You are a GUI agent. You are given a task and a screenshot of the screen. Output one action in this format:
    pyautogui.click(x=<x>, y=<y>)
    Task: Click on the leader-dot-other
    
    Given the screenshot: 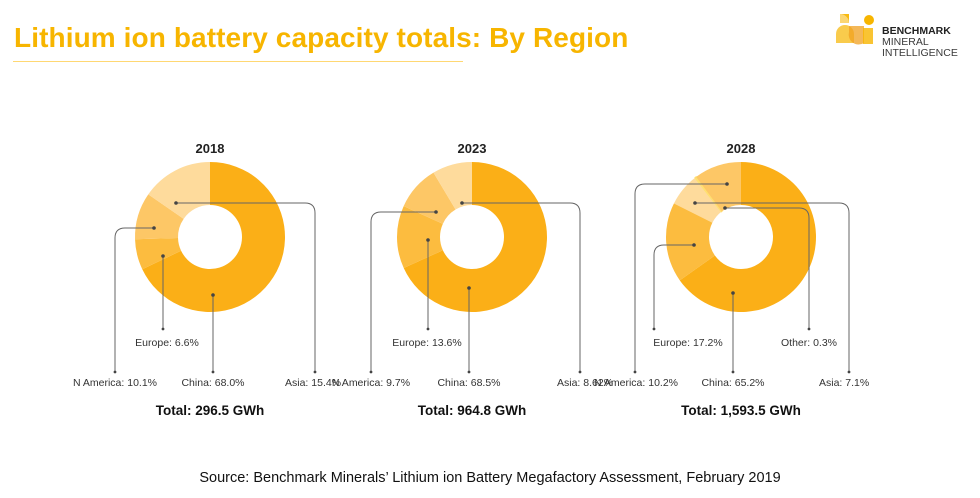 What is the action you would take?
    pyautogui.click(x=725, y=208)
    